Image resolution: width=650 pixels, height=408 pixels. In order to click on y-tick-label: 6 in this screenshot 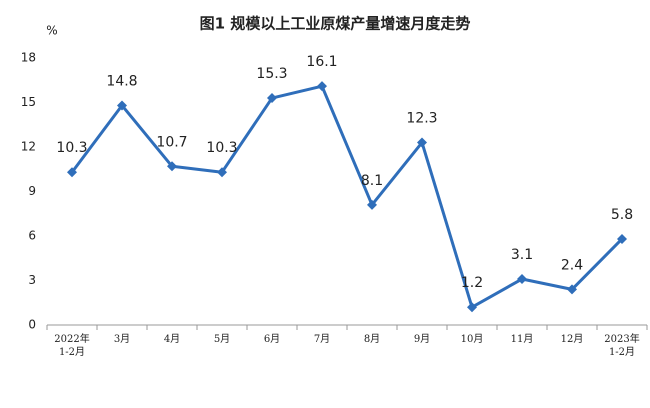, I will do `click(32, 236)`.